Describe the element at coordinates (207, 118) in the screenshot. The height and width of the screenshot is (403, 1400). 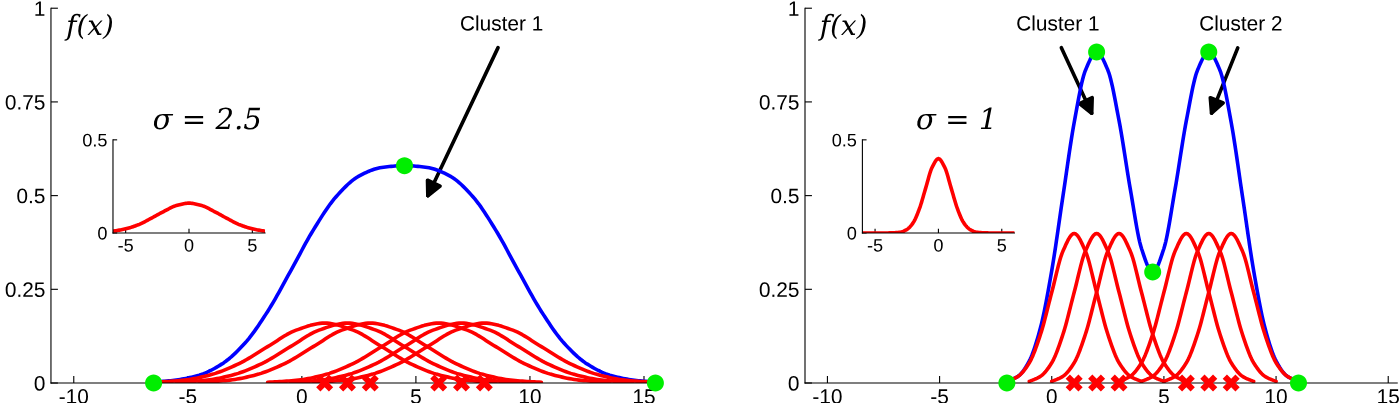
I see `chart-title: σ = 2.5` at that location.